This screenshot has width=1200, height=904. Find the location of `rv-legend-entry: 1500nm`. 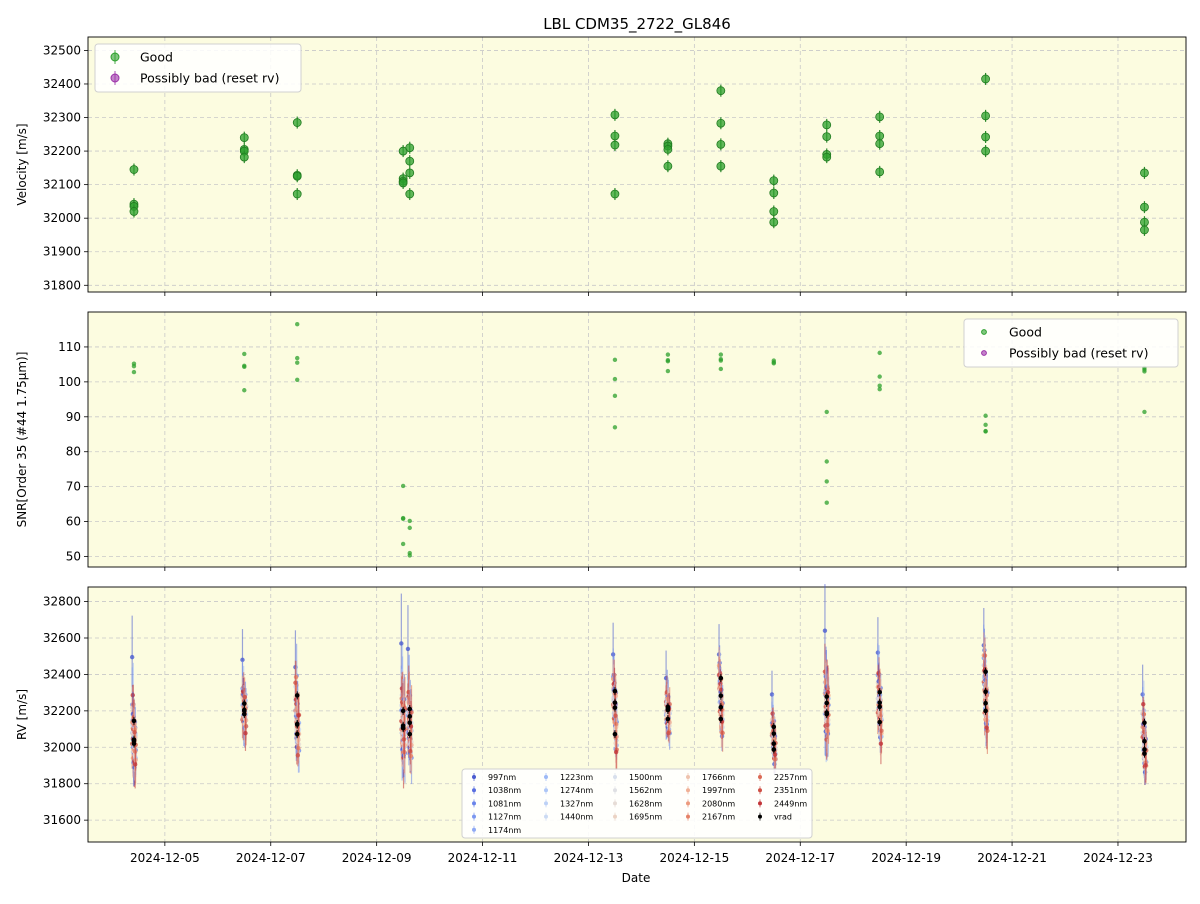

rv-legend-entry: 1500nm is located at coordinates (645, 777).